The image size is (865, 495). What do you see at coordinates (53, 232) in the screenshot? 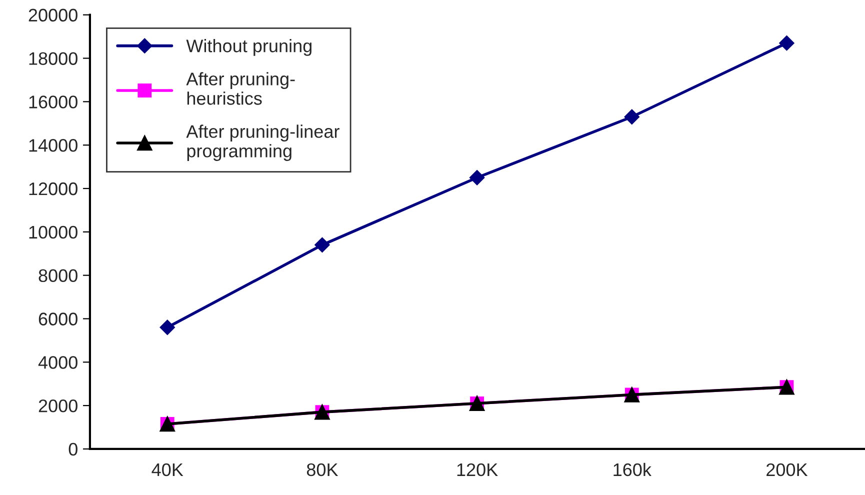
I see `y-tick-label: 10000` at bounding box center [53, 232].